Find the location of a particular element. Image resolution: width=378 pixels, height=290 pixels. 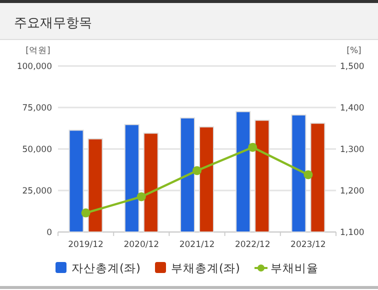

y-axis-title: [억원] is located at coordinates (38, 51).